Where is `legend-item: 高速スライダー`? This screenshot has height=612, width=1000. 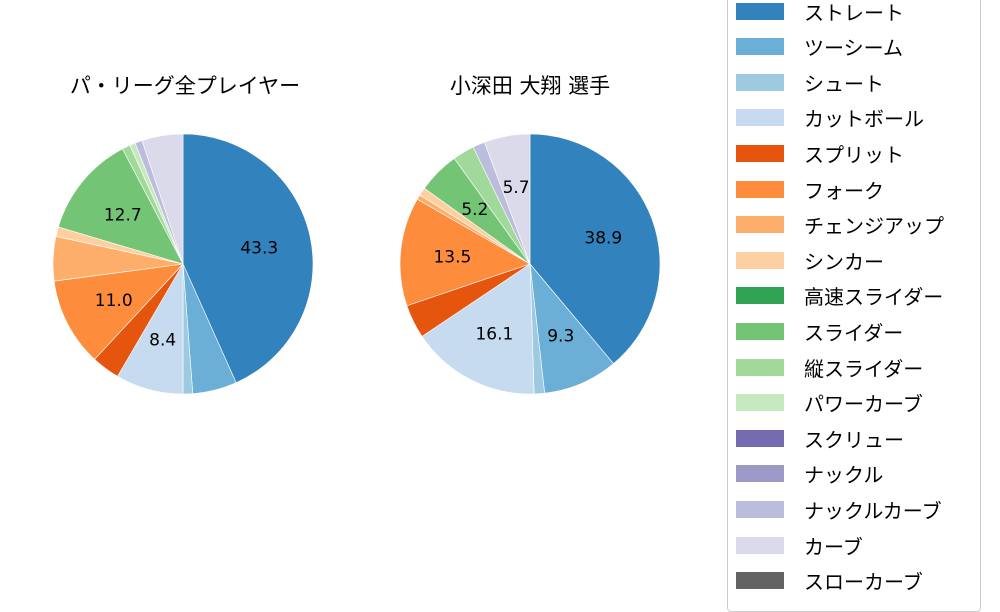
legend-item: 高速スライダー is located at coordinates (839, 297).